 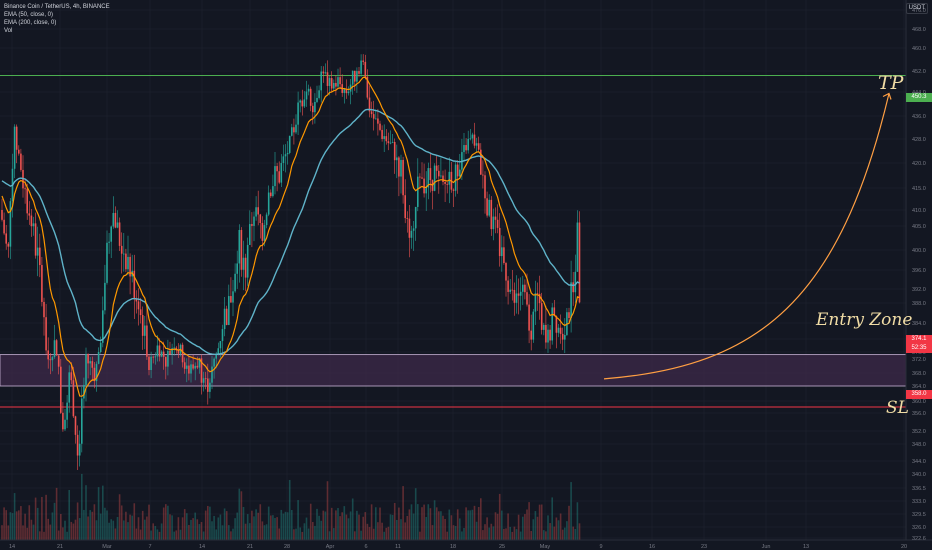 What do you see at coordinates (29, 15) in the screenshot?
I see `legend-ema50: EMA (50, close, 0)` at bounding box center [29, 15].